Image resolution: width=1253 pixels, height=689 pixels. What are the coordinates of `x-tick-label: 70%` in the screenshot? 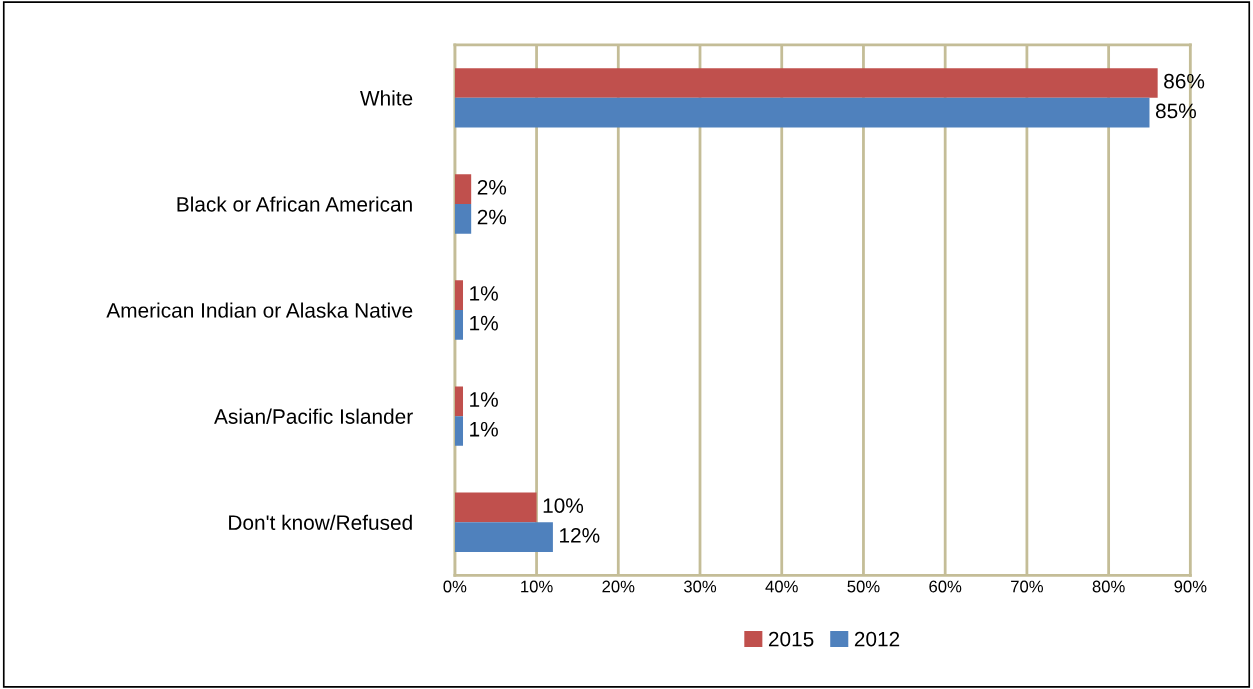 It's located at (1027, 586).